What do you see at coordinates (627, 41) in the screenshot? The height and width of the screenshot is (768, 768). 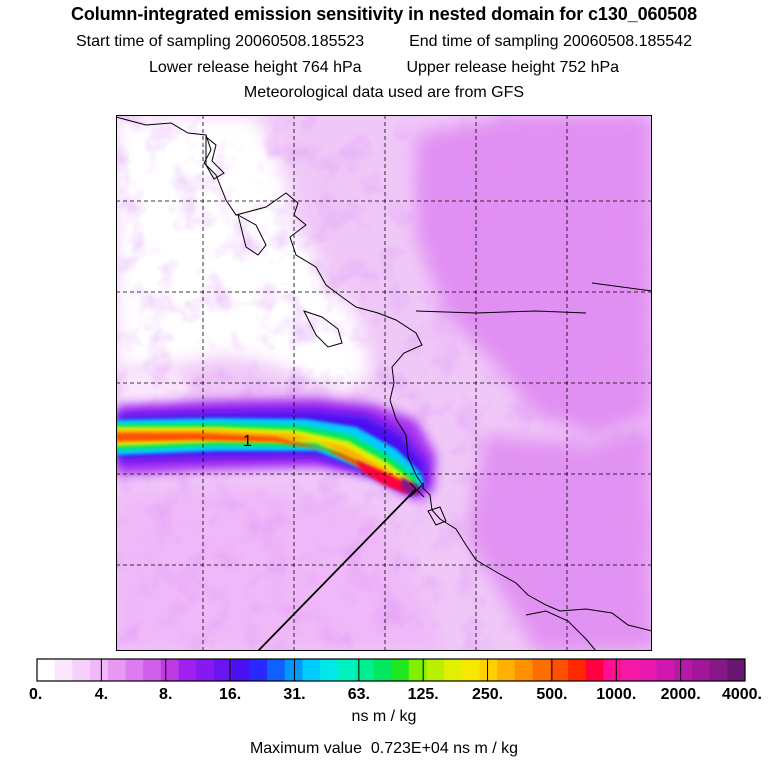 I see `end-time-value: 20060508.185542` at bounding box center [627, 41].